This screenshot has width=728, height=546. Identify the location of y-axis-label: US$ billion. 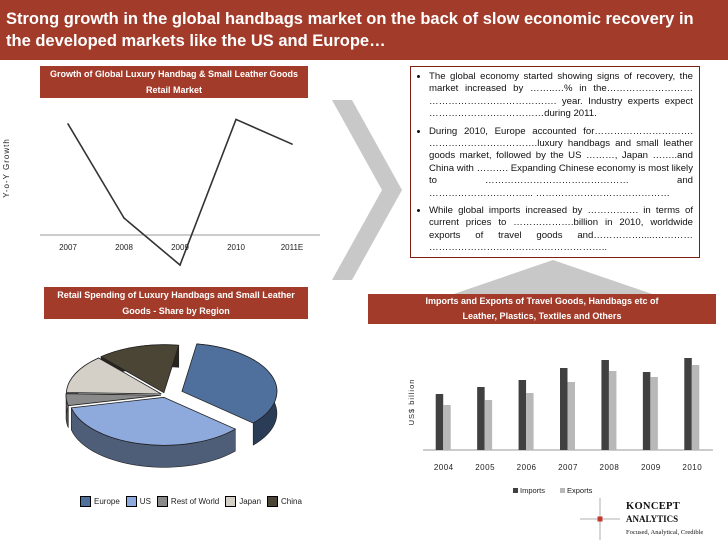
(411, 402).